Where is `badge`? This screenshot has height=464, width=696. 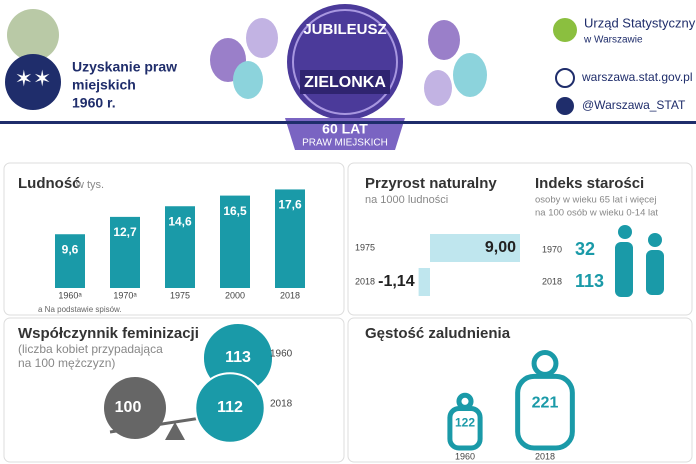
badge is located at coordinates (33, 82).